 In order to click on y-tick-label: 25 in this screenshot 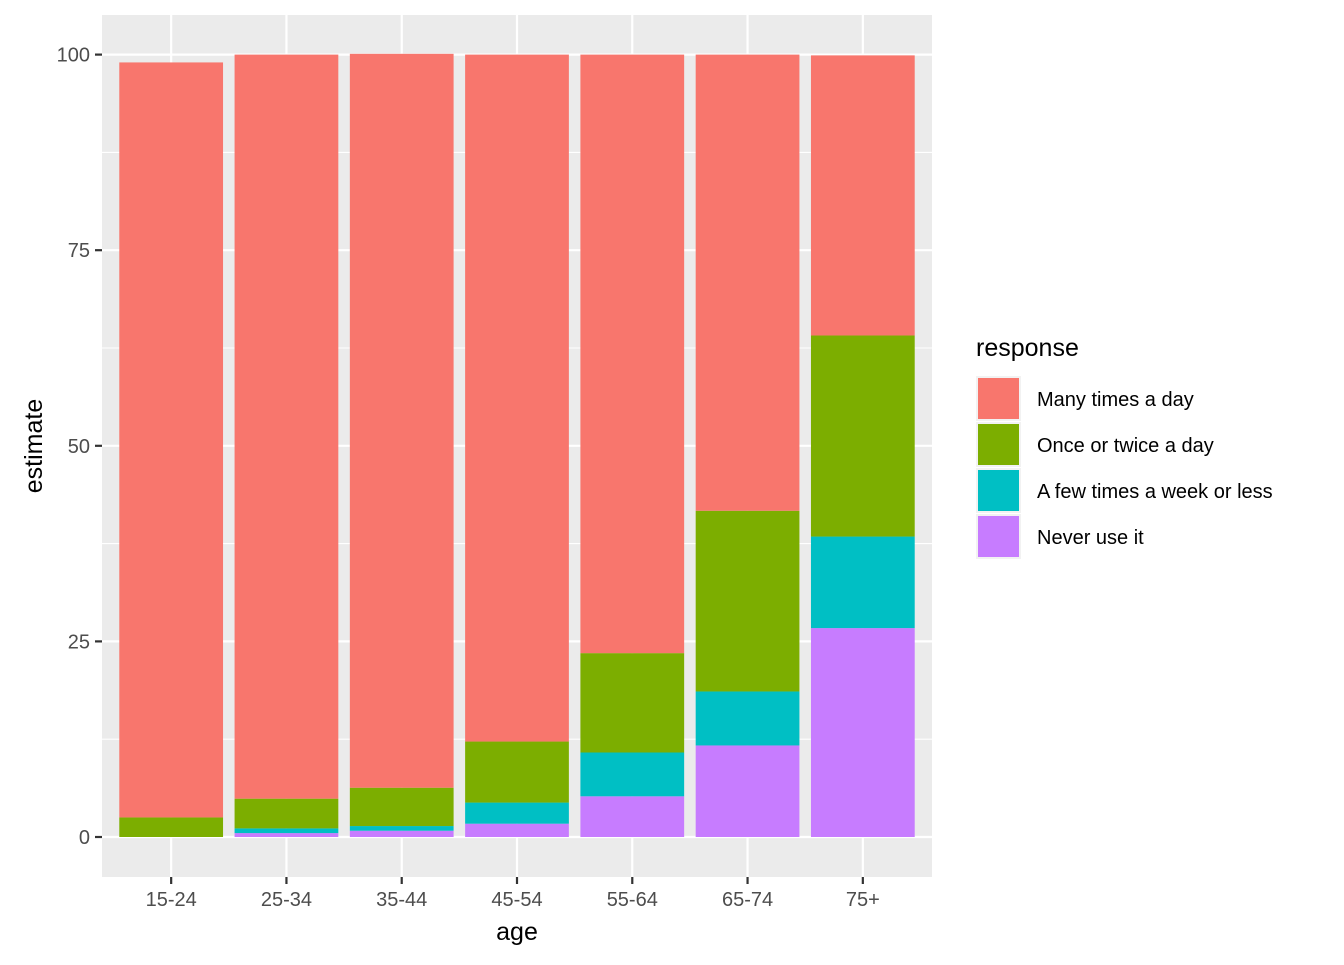, I will do `click(79, 642)`.